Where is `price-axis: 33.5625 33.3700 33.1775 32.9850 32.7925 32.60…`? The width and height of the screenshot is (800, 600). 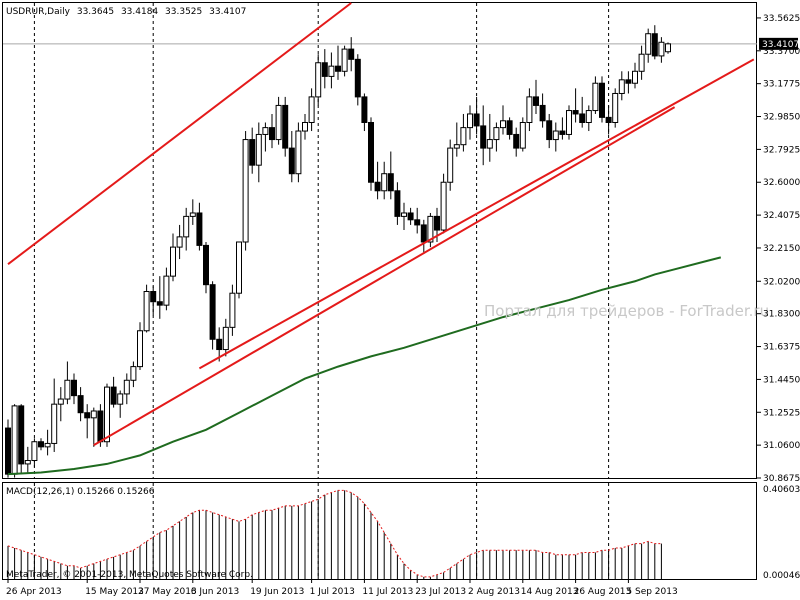 price-axis: 33.5625 33.3700 33.1775 32.9850 32.7925 32.60… is located at coordinates (778, 249).